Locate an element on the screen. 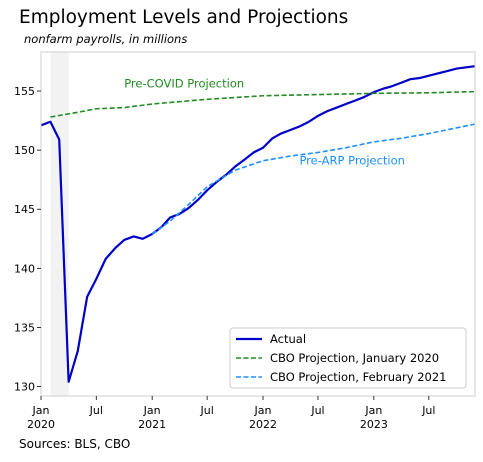 This screenshot has width=483, height=462. chart-subtitle: nonfarm payrolls, in millions is located at coordinates (106, 39).